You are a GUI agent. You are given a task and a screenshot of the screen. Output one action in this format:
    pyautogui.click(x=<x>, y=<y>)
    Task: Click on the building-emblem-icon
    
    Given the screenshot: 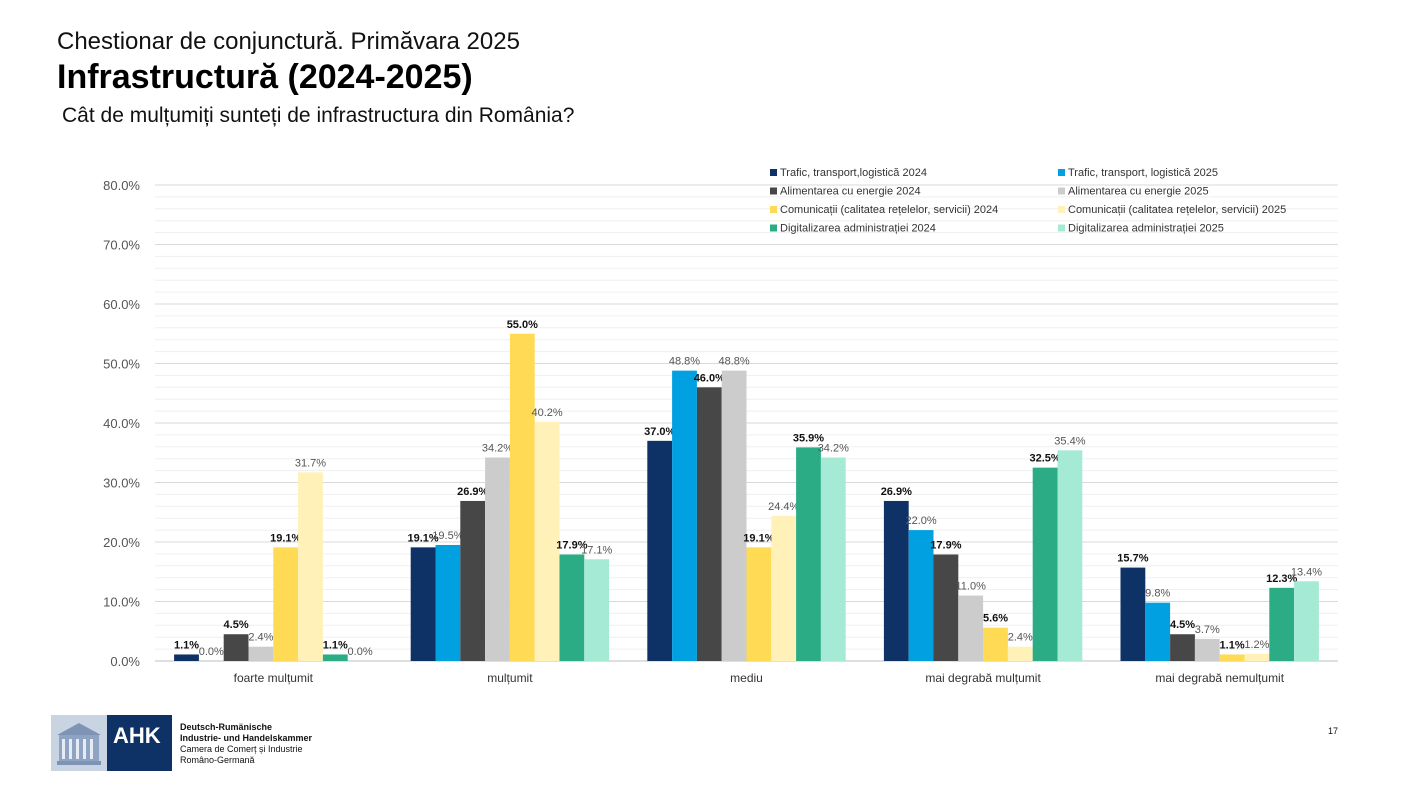 What is the action you would take?
    pyautogui.click(x=79, y=743)
    